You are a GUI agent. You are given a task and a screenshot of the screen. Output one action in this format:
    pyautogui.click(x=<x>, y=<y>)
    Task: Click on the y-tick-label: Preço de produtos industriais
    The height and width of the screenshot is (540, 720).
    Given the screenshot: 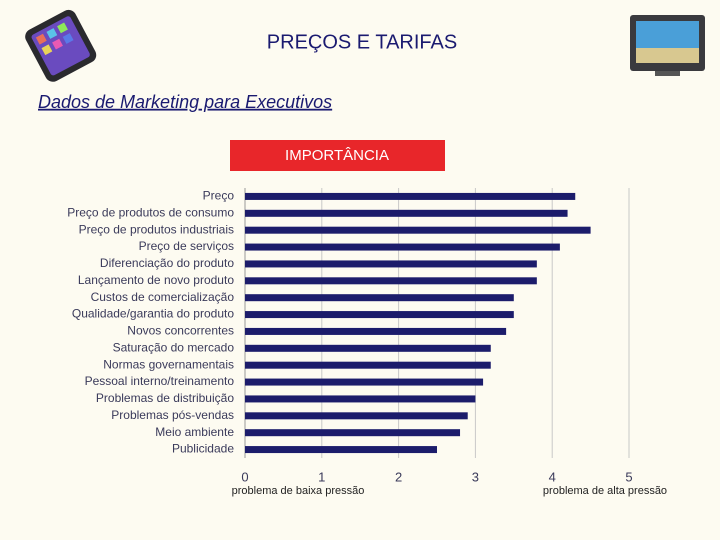 What is the action you would take?
    pyautogui.click(x=156, y=229)
    